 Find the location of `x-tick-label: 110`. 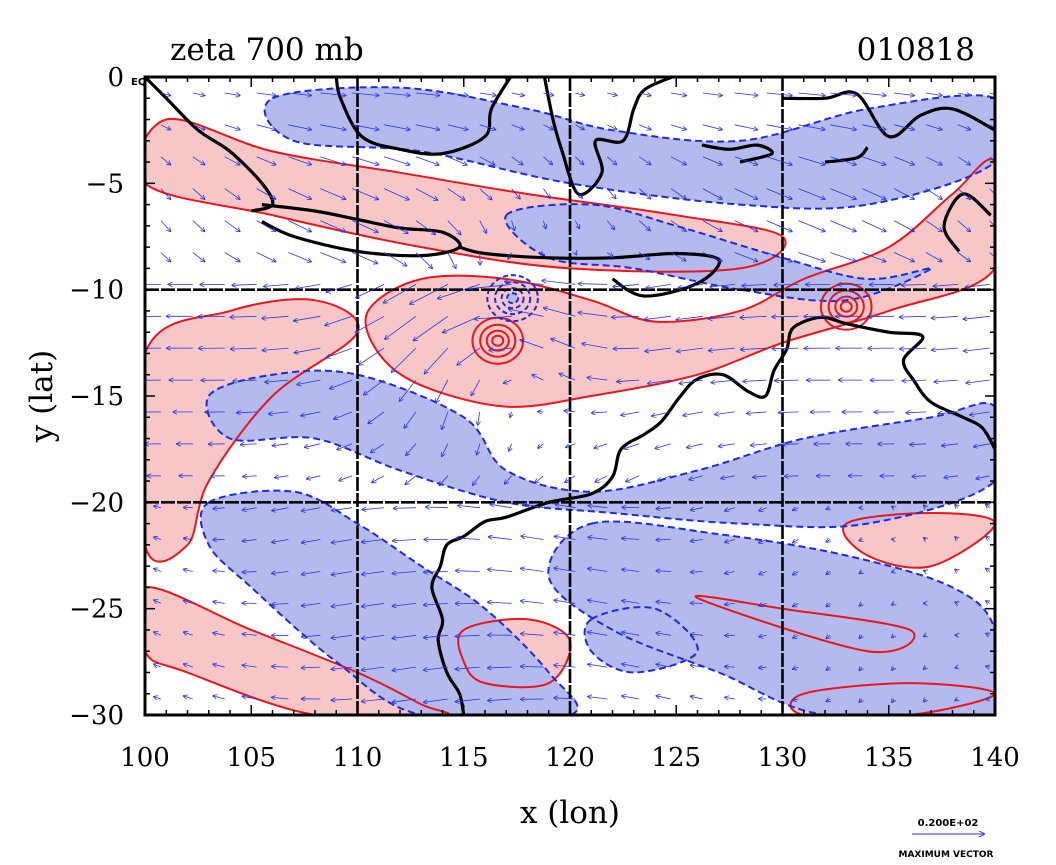

x-tick-label: 110 is located at coordinates (358, 758).